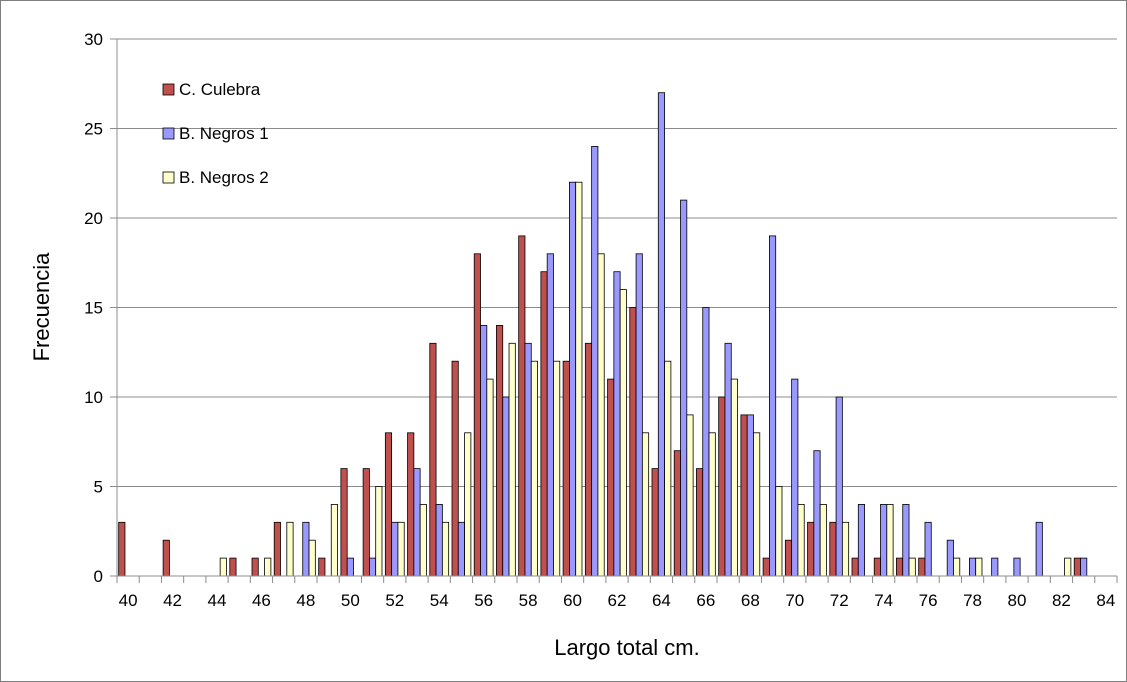 Image resolution: width=1127 pixels, height=682 pixels. What do you see at coordinates (705, 600) in the screenshot?
I see `x-tick-label-66: 66` at bounding box center [705, 600].